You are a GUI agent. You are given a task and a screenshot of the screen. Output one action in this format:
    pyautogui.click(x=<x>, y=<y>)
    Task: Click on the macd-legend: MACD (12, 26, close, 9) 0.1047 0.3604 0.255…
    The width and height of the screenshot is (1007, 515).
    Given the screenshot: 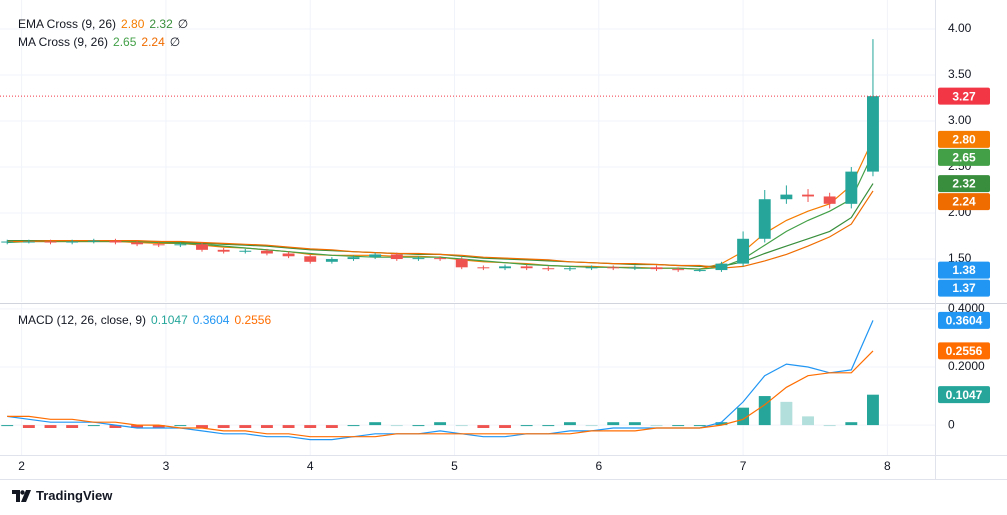 What is the action you would take?
    pyautogui.click(x=147, y=320)
    